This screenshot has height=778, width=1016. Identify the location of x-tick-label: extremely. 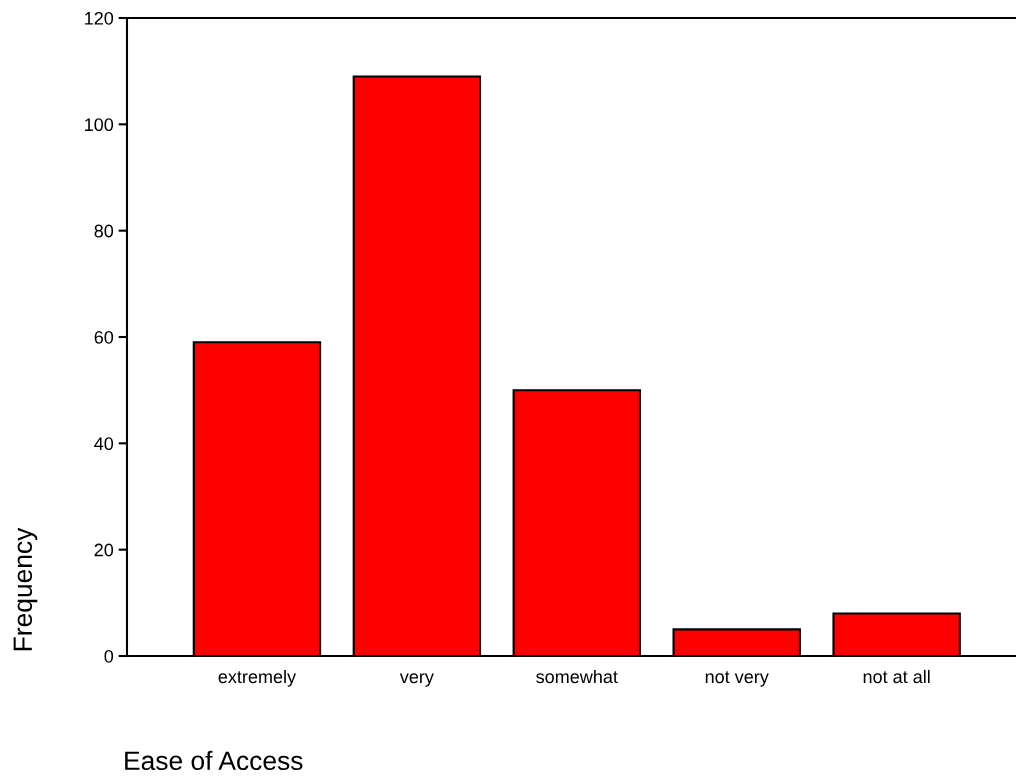
(257, 678).